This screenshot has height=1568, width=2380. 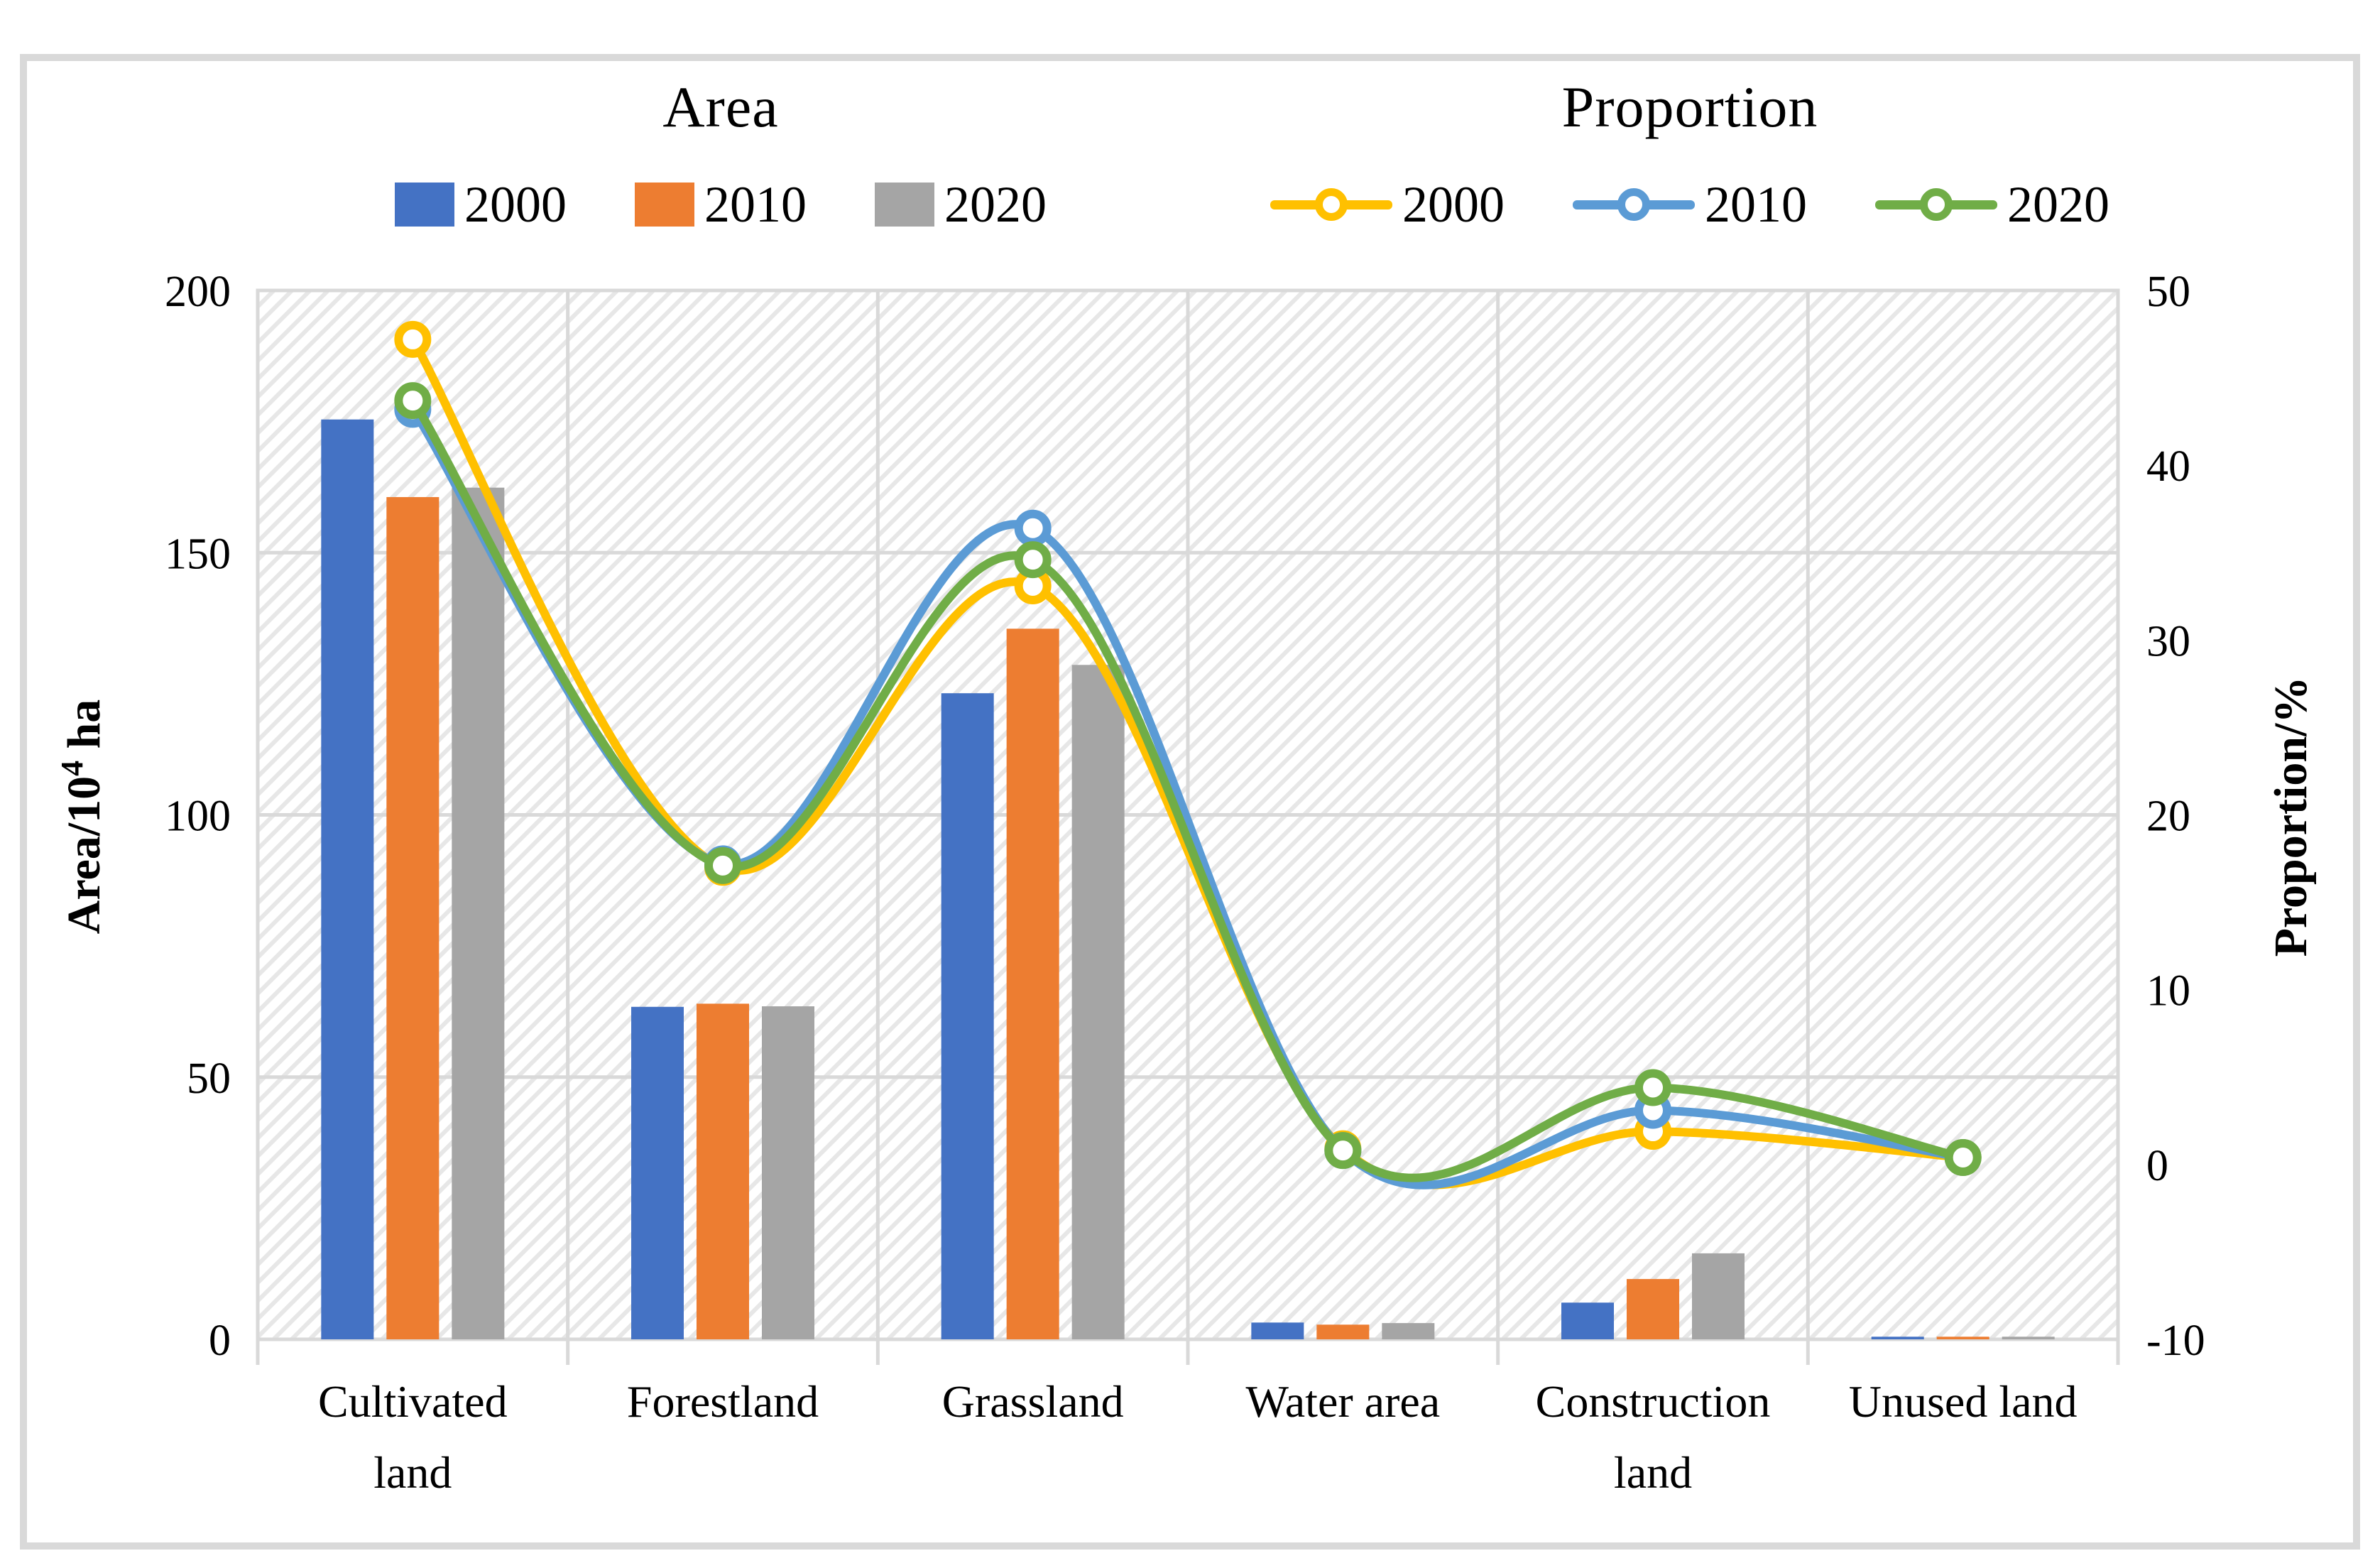 I want to click on marker-2010, so click(x=1033, y=528).